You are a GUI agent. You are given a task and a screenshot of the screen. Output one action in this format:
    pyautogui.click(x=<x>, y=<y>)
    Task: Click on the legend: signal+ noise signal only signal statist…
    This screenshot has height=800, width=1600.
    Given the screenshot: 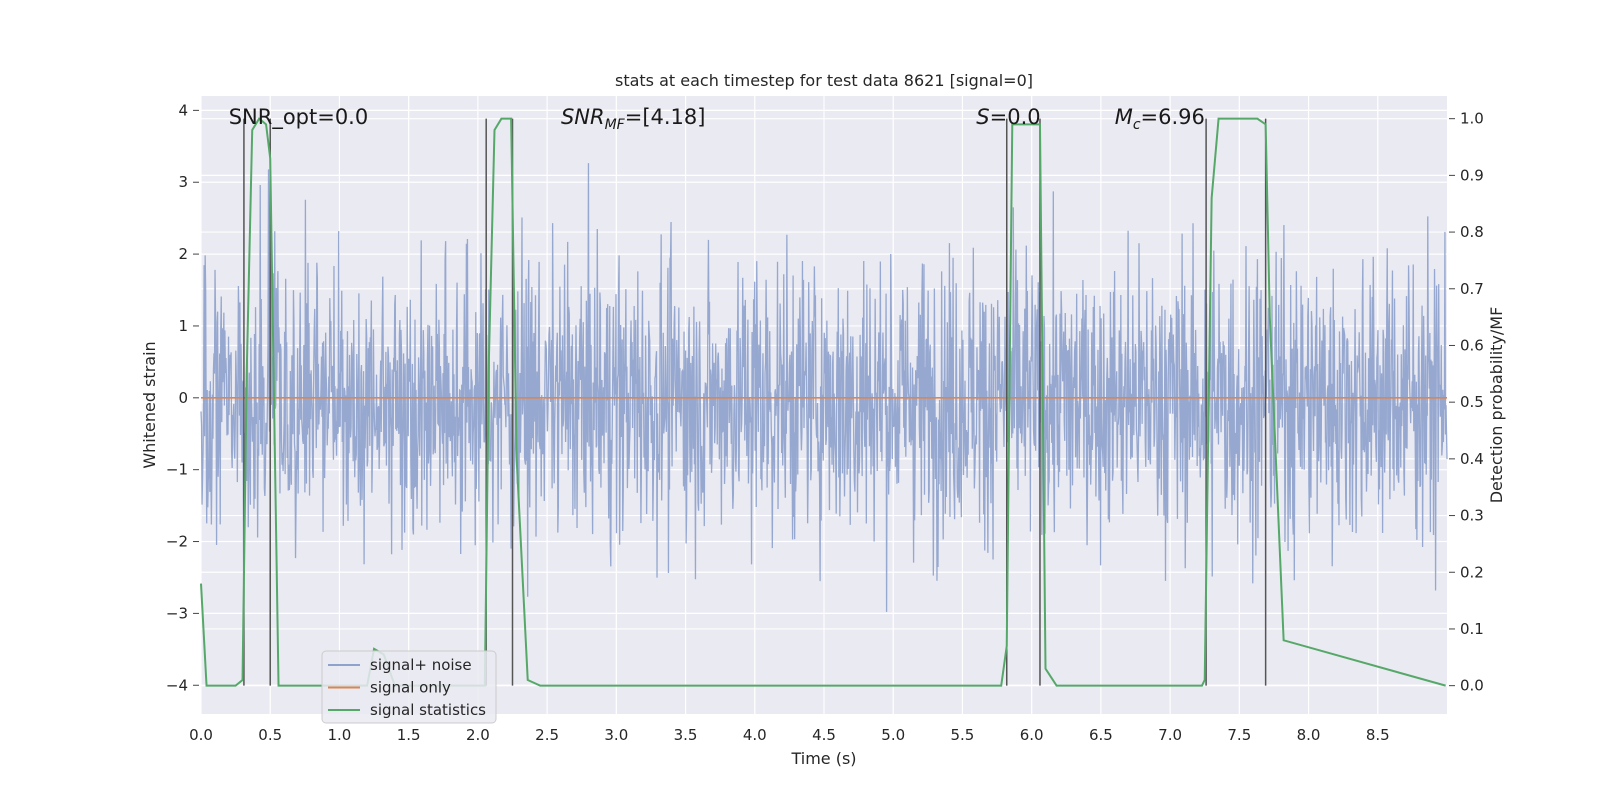 What is the action you would take?
    pyautogui.click(x=409, y=687)
    